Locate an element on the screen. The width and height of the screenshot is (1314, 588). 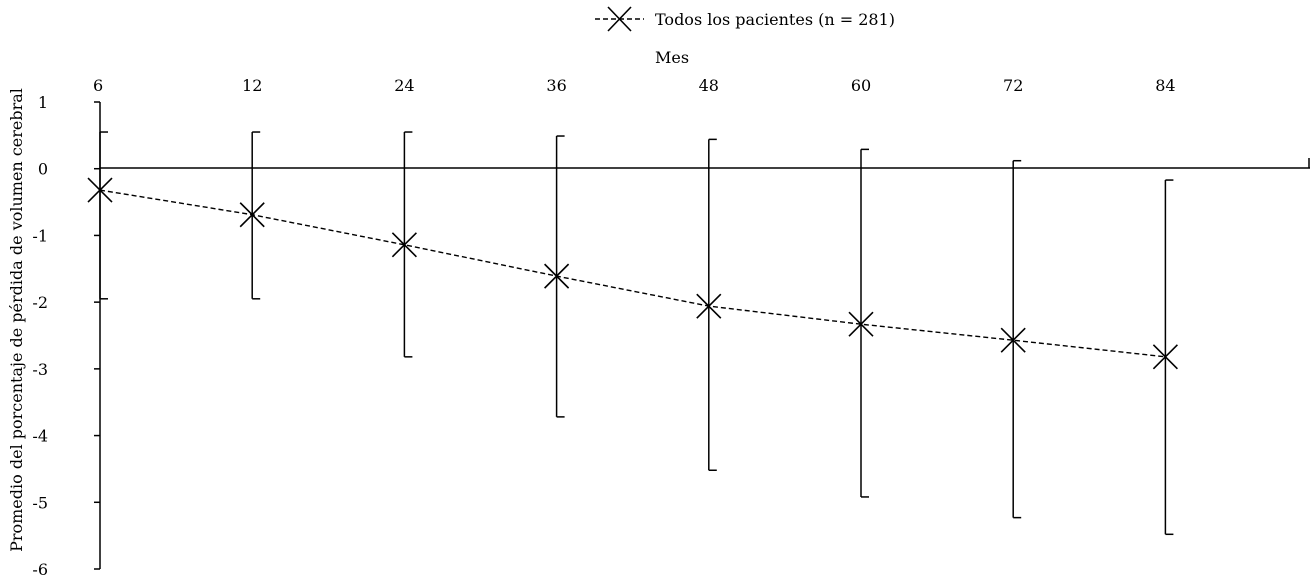
y-tick-label: -2 is located at coordinates (40, 302).